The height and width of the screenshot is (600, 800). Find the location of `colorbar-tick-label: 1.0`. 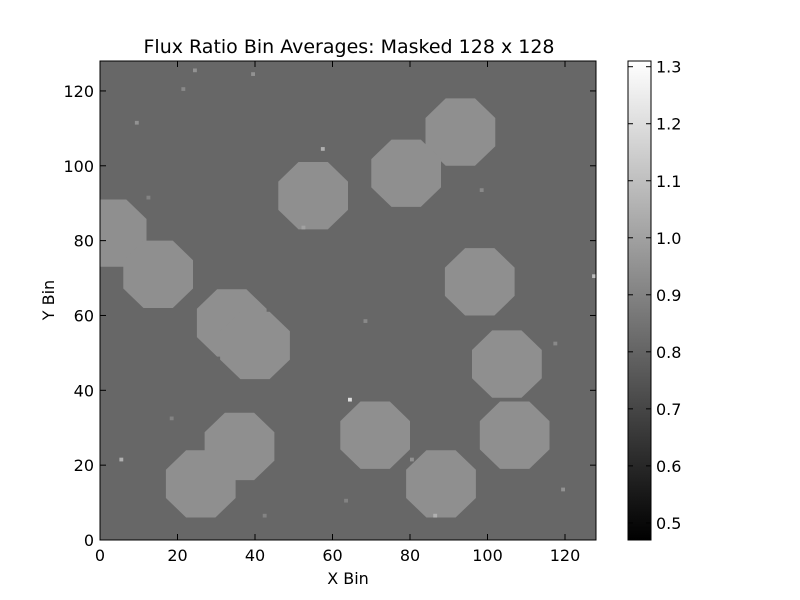

colorbar-tick-label: 1.0 is located at coordinates (668, 238).